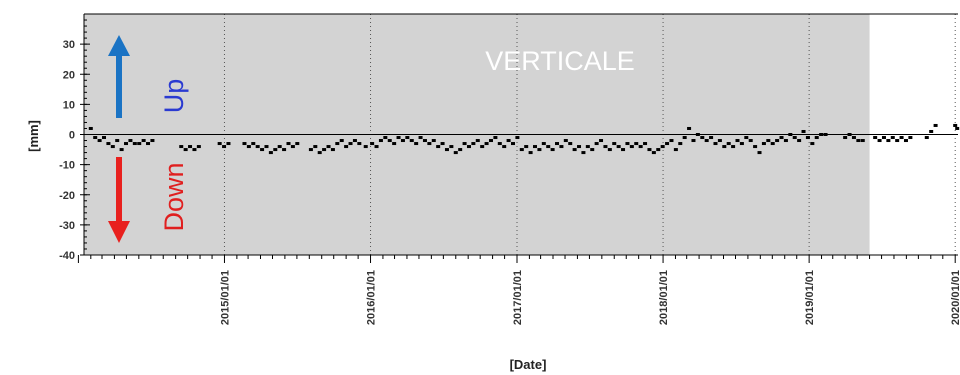 The image size is (960, 375). Describe the element at coordinates (955, 297) in the screenshot. I see `x-tick-label: 2020/01/01` at that location.